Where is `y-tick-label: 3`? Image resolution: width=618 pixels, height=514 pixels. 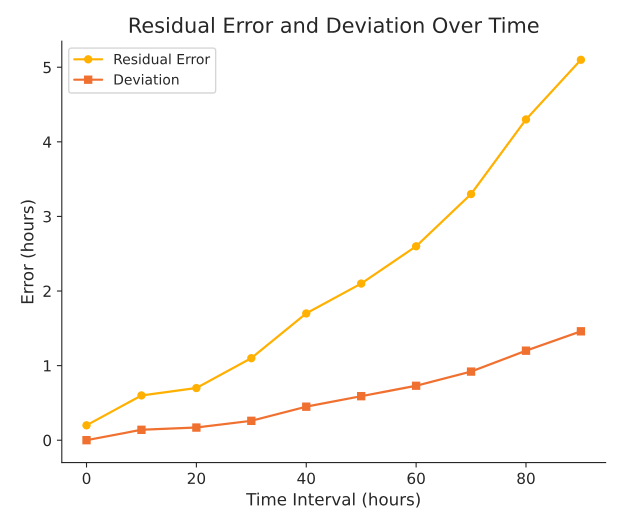
y-tick-label: 3 is located at coordinates (47, 216).